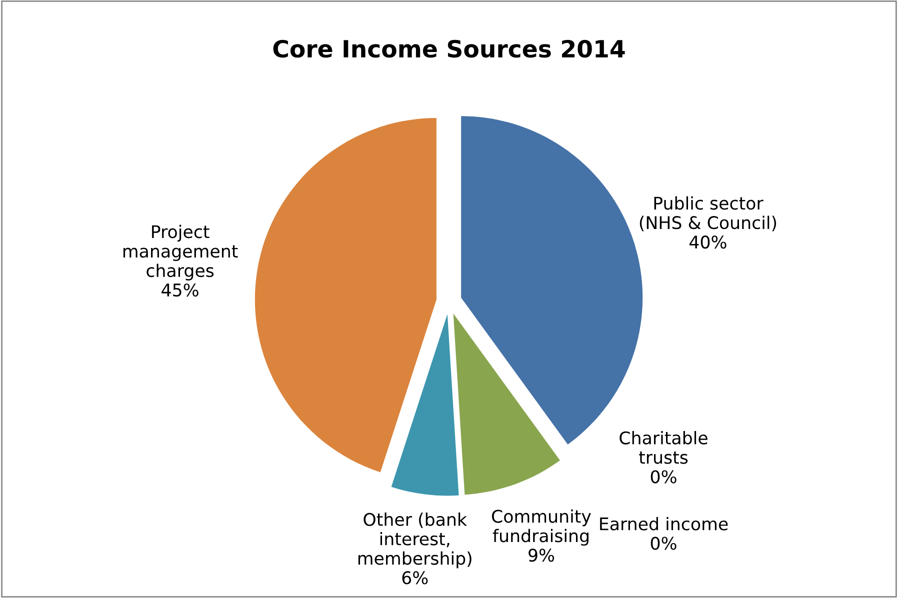  Describe the element at coordinates (664, 447) in the screenshot. I see `category-label: Charitable trusts` at that location.